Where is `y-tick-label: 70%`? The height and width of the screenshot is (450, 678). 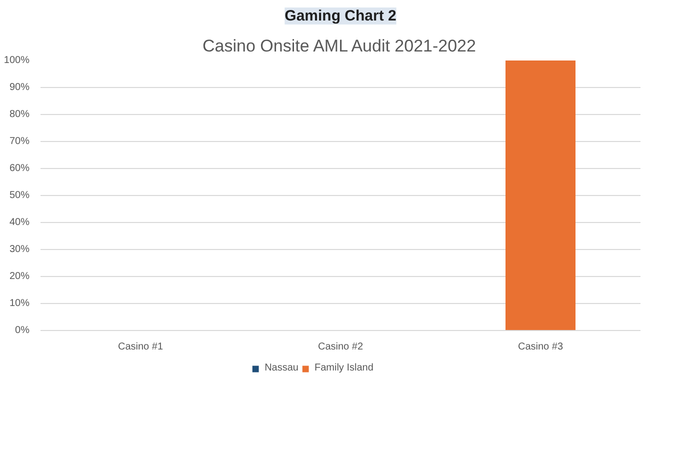
y-tick-label: 70% is located at coordinates (19, 141).